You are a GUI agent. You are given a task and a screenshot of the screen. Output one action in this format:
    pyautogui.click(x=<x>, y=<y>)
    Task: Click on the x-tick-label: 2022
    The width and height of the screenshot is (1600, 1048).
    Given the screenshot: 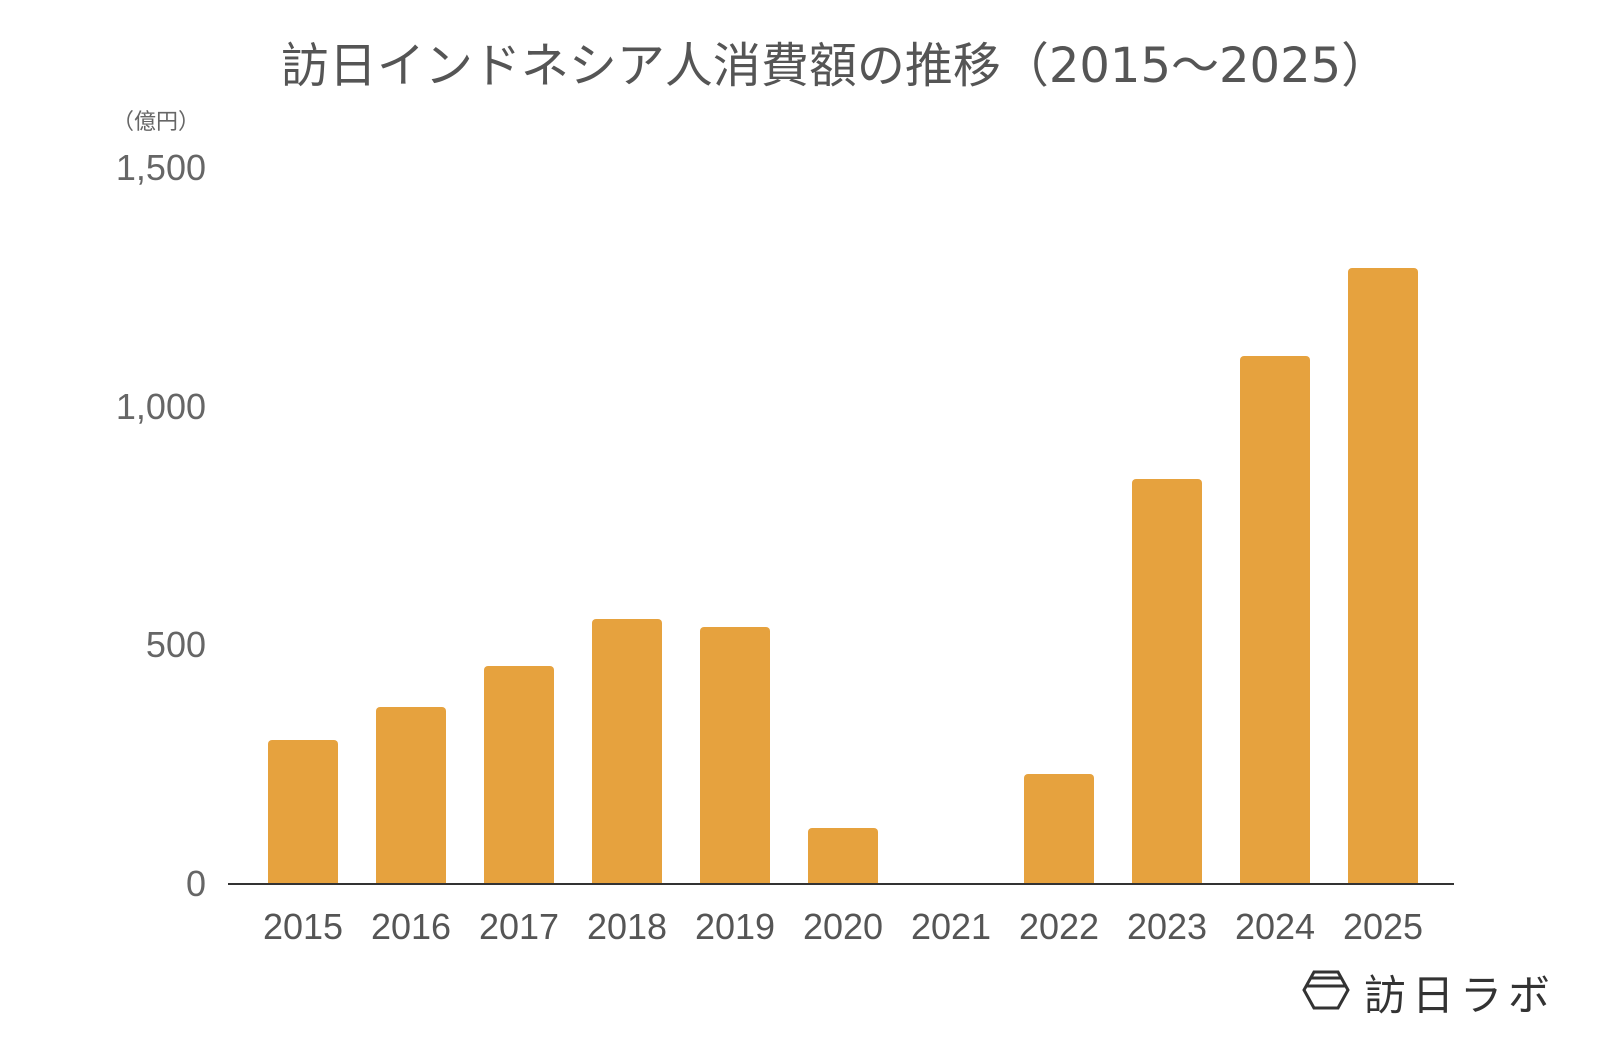 What is the action you would take?
    pyautogui.click(x=1059, y=926)
    